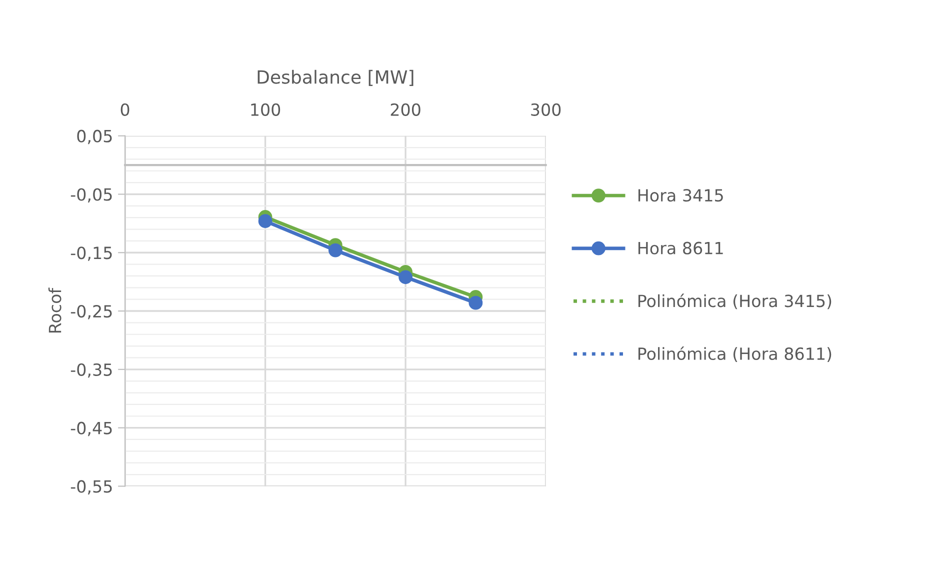  What do you see at coordinates (91, 253) in the screenshot?
I see `y-tick-label: -0,15` at bounding box center [91, 253].